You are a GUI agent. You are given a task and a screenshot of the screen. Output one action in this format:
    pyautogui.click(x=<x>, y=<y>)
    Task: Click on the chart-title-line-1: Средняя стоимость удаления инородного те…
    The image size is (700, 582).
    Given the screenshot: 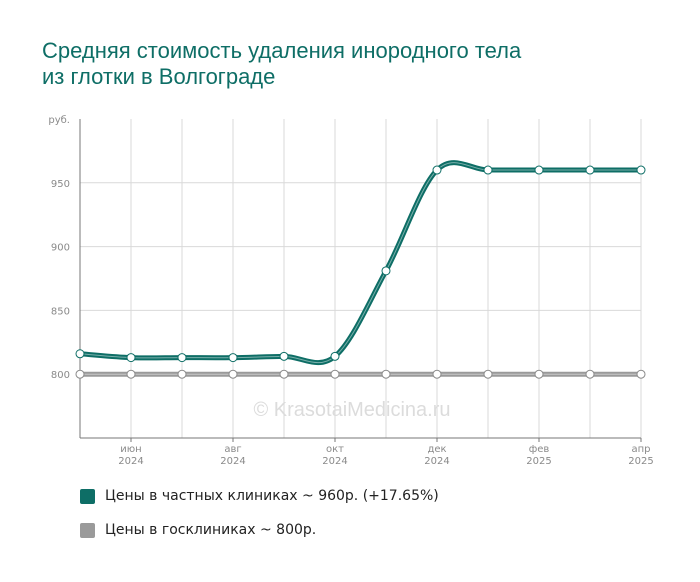 What is the action you would take?
    pyautogui.click(x=282, y=50)
    